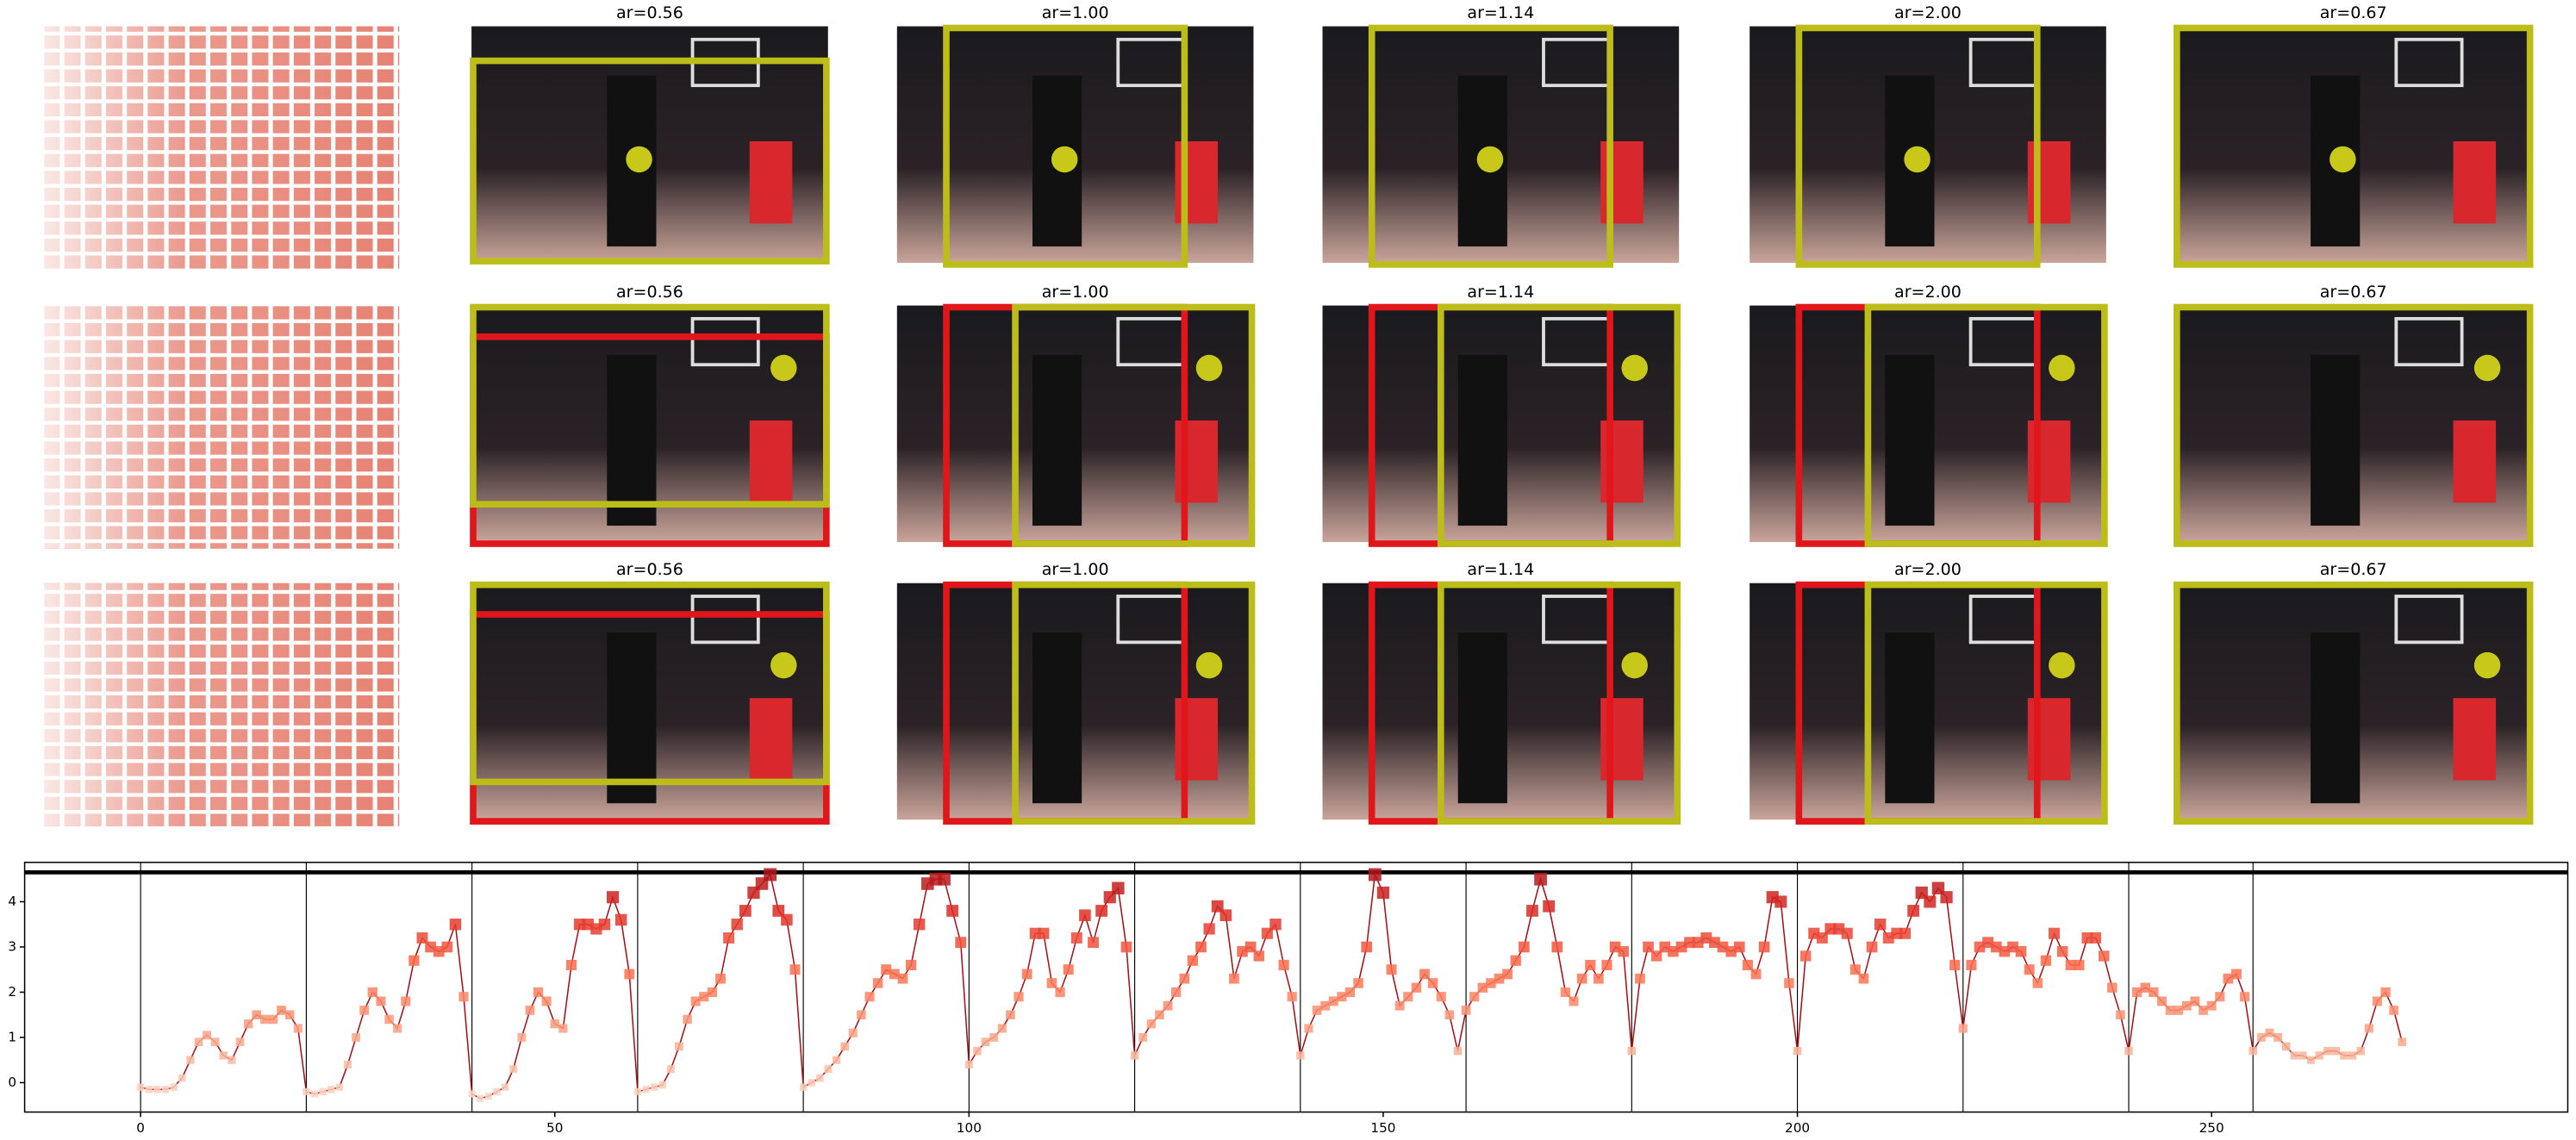 This screenshot has height=1140, width=2576. I want to click on heatmap-shade, so click(222, 427).